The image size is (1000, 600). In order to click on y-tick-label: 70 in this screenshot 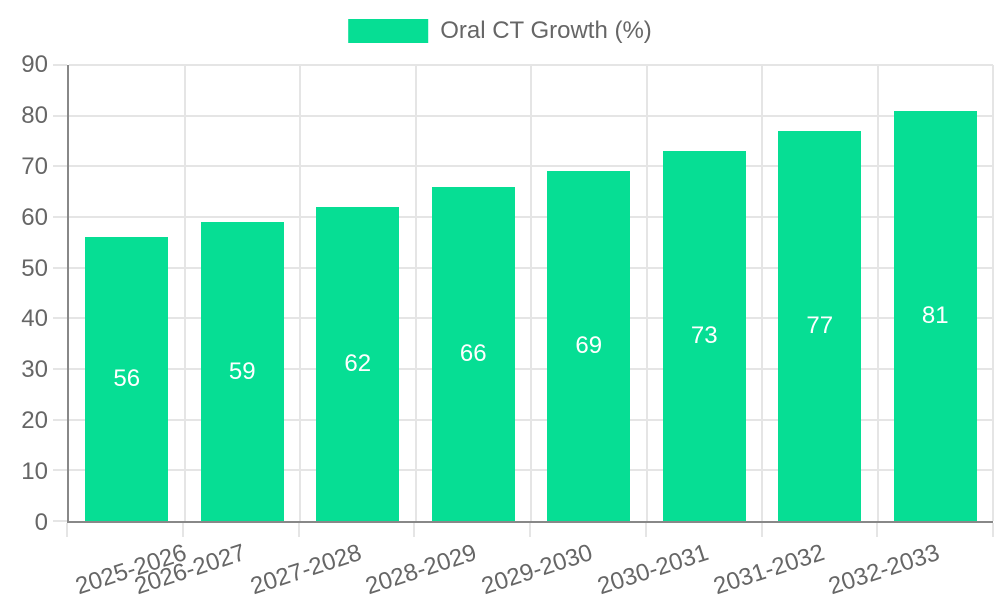, I will do `click(34, 166)`.